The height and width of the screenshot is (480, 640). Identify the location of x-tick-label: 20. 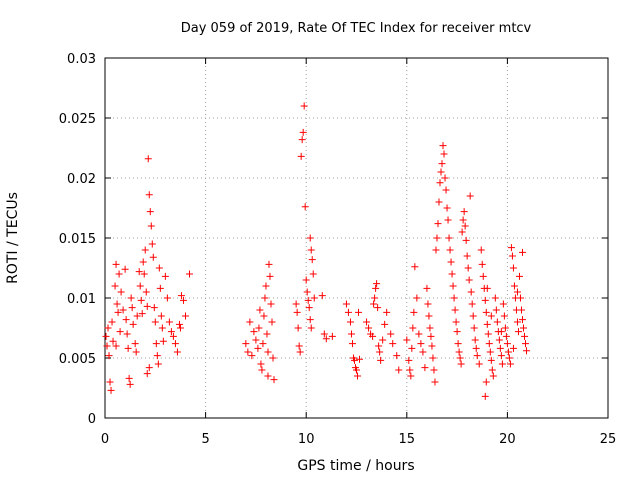
(507, 439).